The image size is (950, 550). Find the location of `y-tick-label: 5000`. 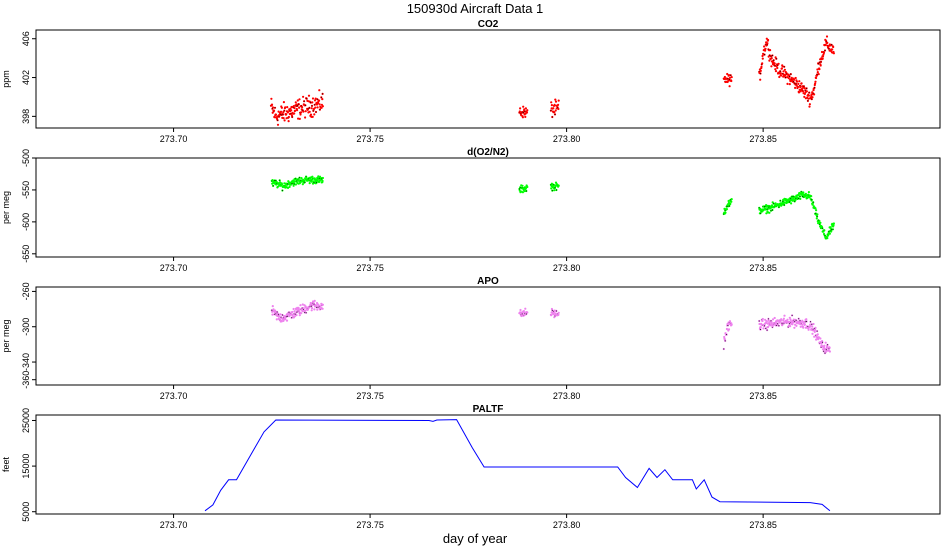

y-tick-label: 5000 is located at coordinates (26, 512).